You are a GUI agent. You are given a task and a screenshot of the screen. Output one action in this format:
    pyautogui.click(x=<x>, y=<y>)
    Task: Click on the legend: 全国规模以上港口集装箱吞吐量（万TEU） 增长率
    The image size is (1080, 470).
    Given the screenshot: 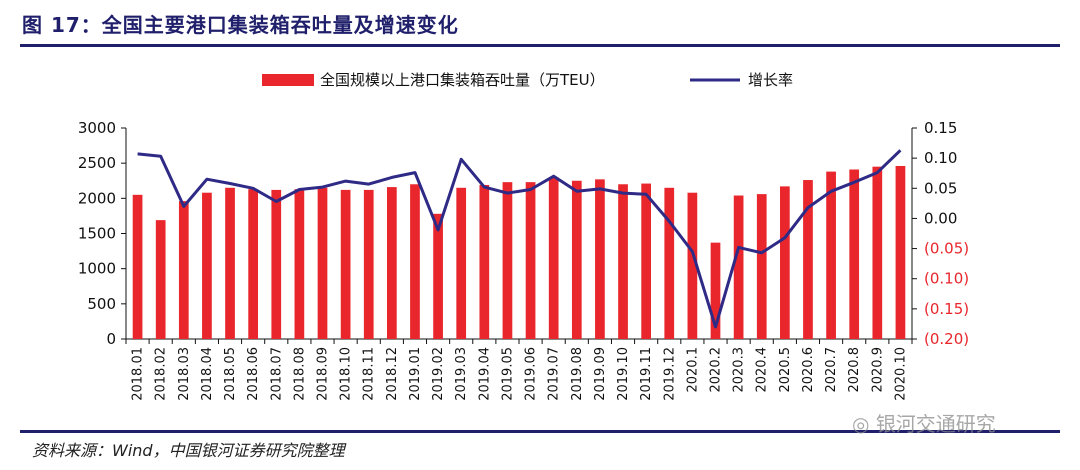 What is the action you would take?
    pyautogui.click(x=527, y=80)
    